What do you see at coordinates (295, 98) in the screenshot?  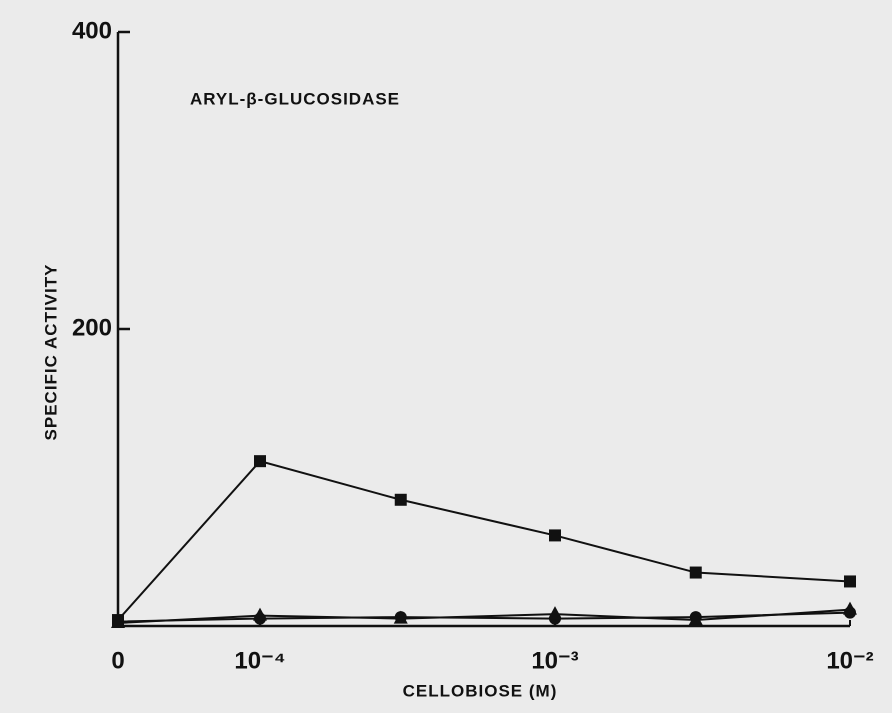 I see `annotation: ARYL-β-GLUCOSIDASE` at bounding box center [295, 98].